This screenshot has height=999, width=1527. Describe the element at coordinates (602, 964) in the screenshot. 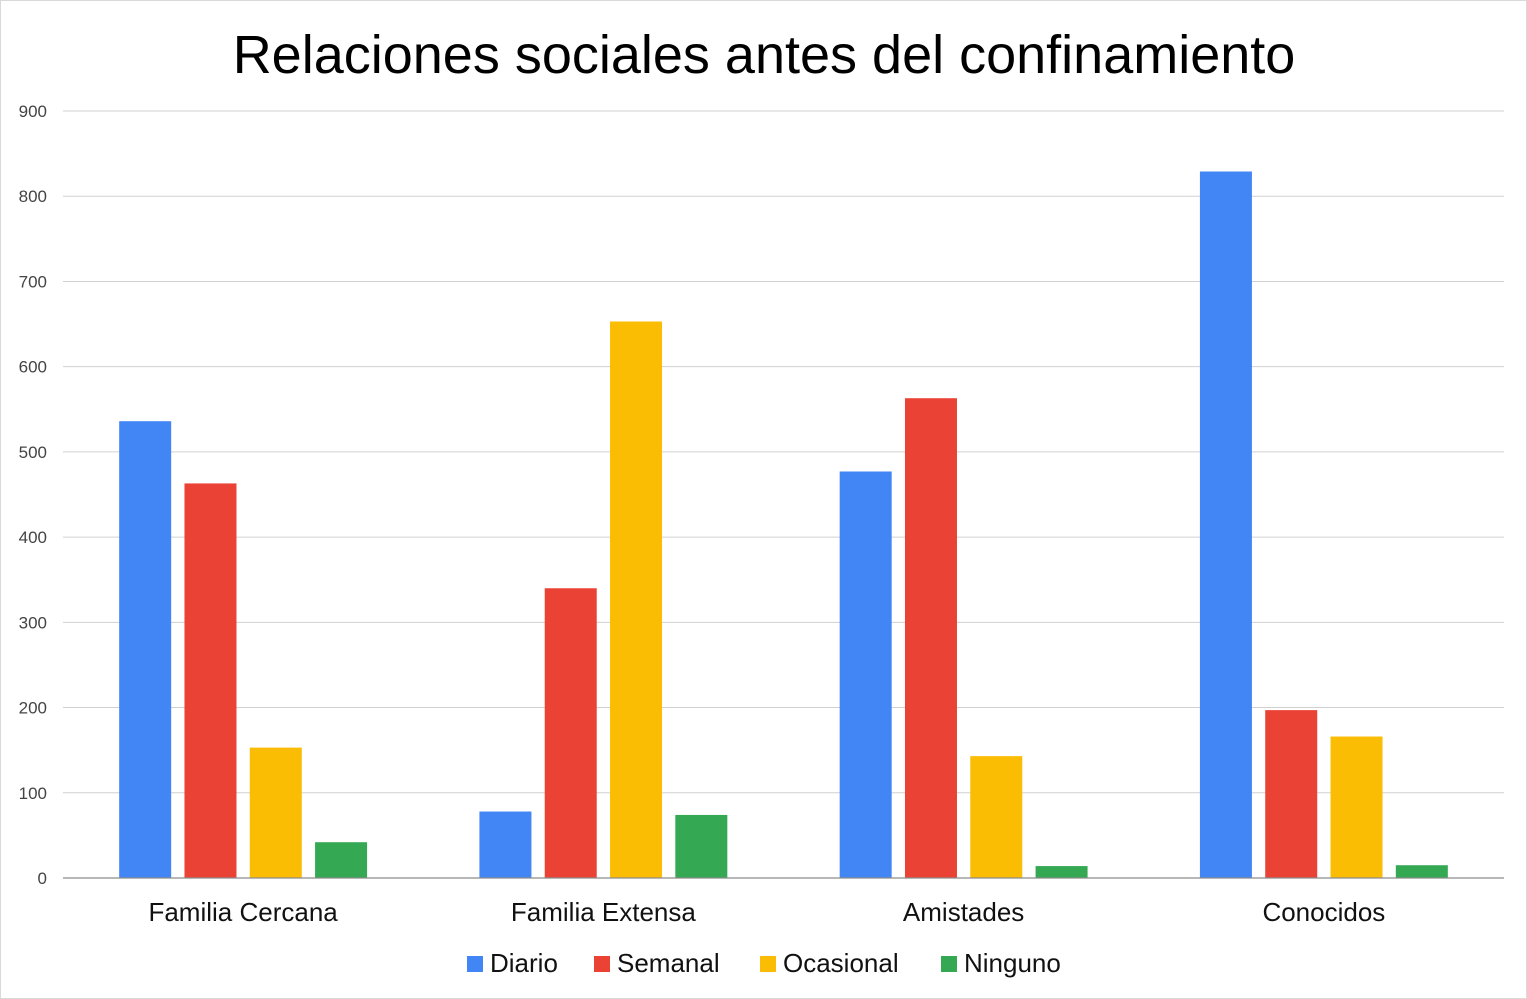

I see `legend-swatch-semanal` at that location.